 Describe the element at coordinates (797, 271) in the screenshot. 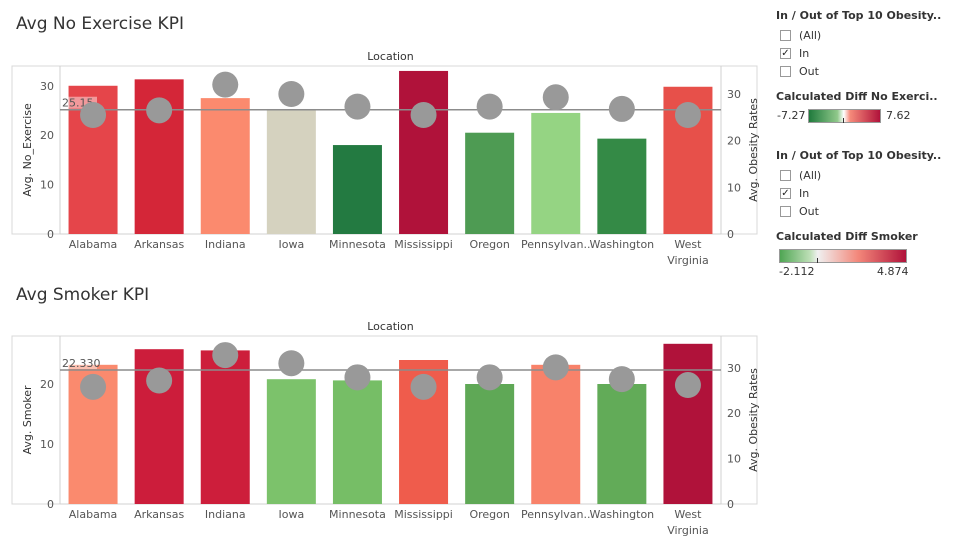

I see `legend2-min: -2.112` at that location.